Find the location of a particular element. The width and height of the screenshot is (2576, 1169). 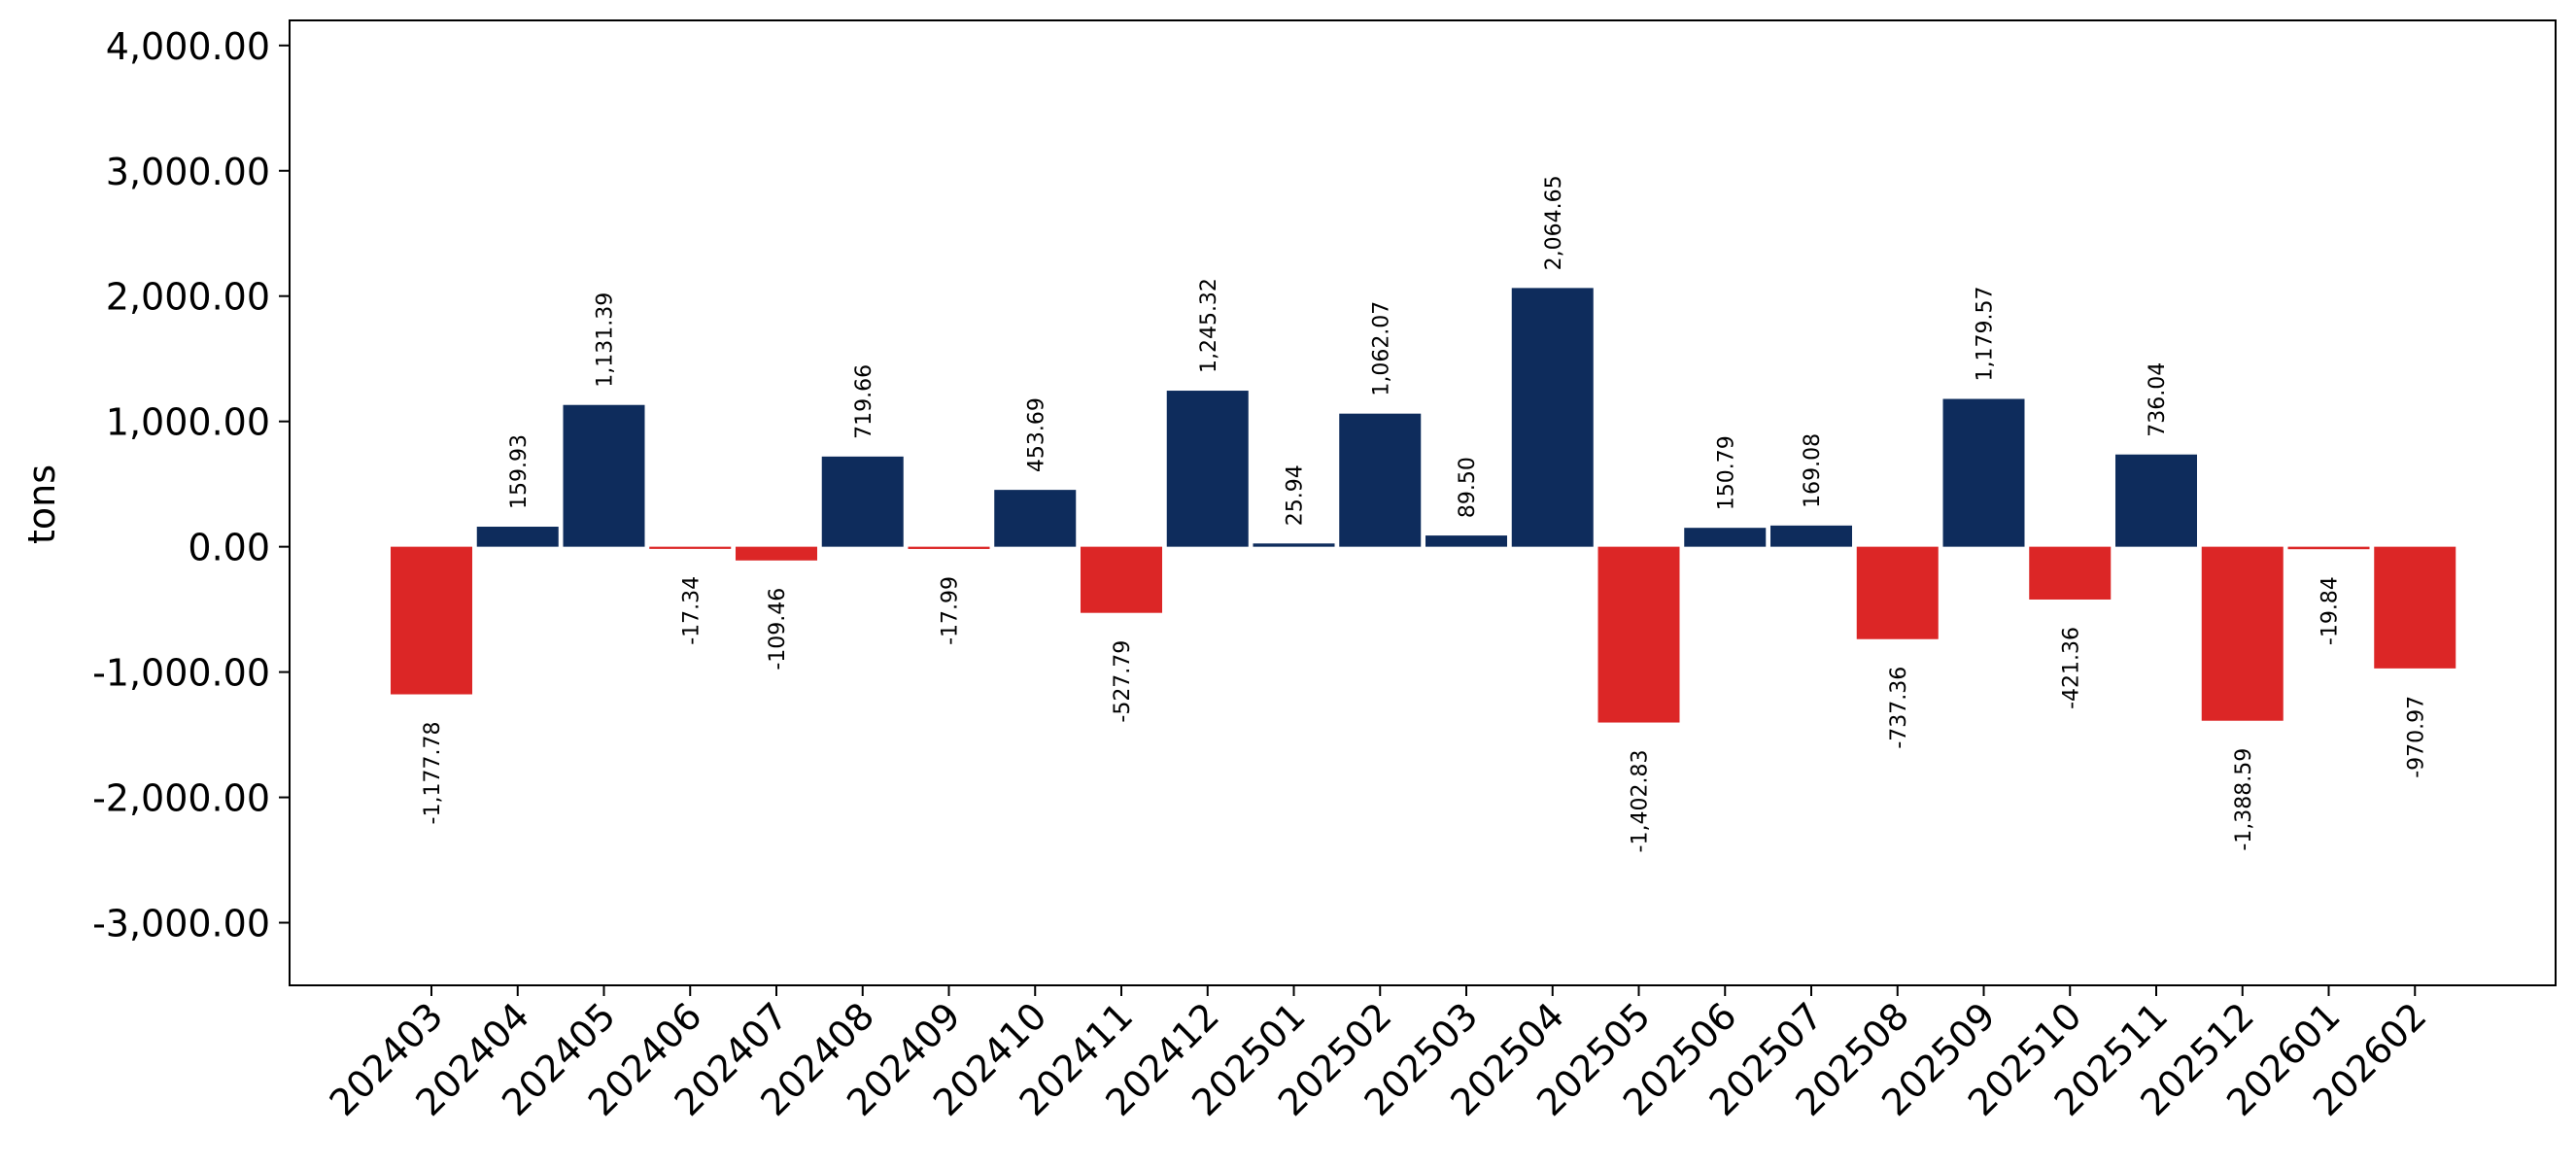

data-label-202409: -17.99 is located at coordinates (951, 611).